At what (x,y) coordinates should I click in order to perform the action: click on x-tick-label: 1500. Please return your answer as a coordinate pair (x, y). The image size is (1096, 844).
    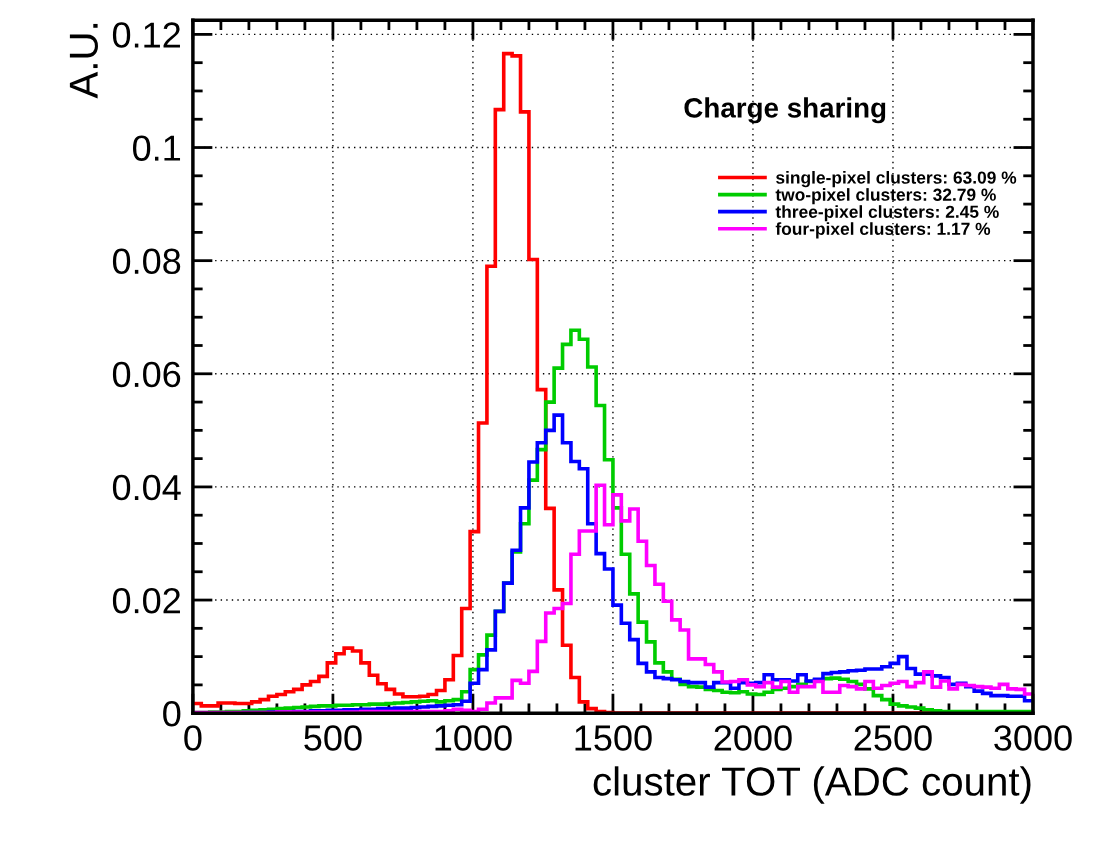
    Looking at the image, I should click on (613, 738).